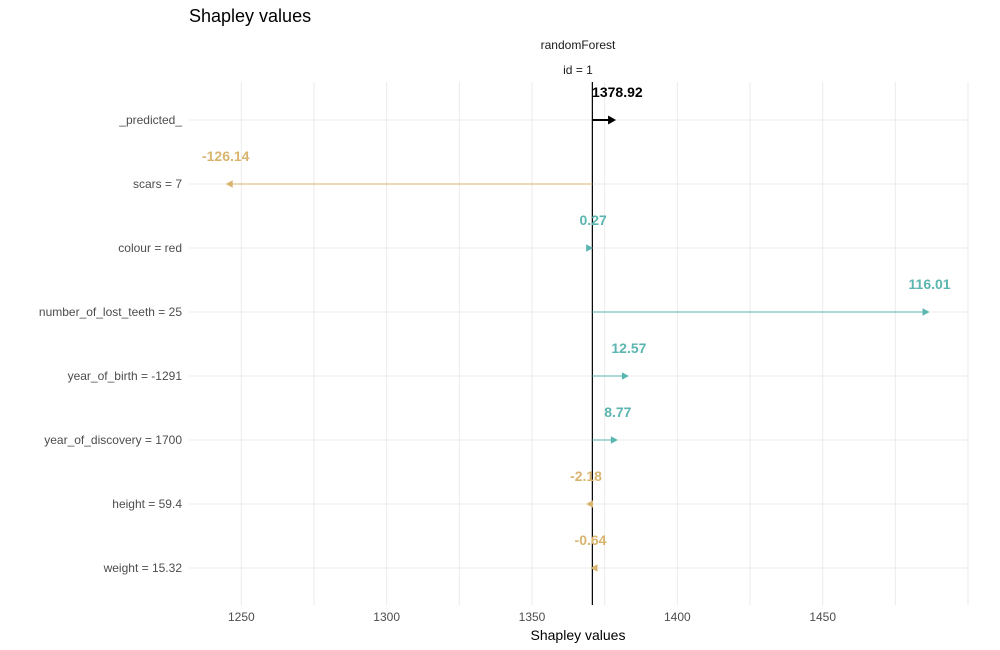 The image size is (1000, 650). Describe the element at coordinates (617, 92) in the screenshot. I see `value-label: 1378.92` at that location.